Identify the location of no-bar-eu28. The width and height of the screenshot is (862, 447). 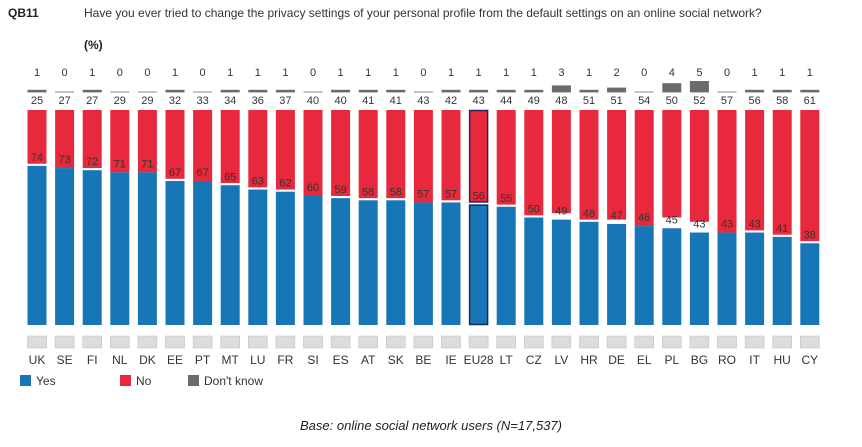
(479, 156).